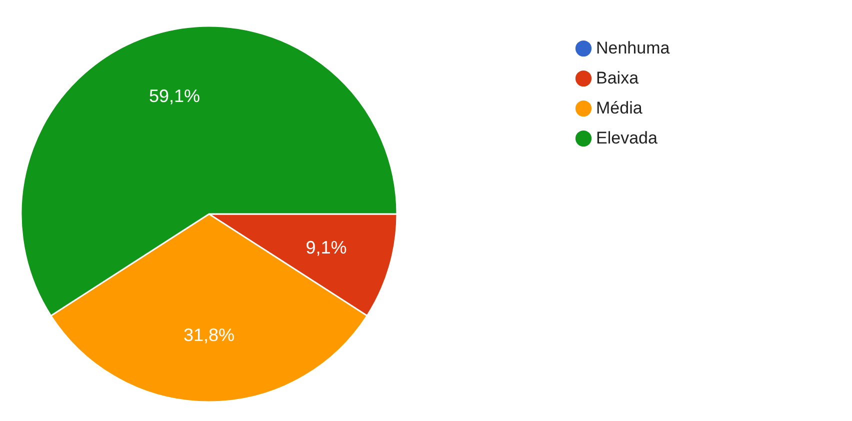  What do you see at coordinates (627, 138) in the screenshot?
I see `legend-label: Elevada` at bounding box center [627, 138].